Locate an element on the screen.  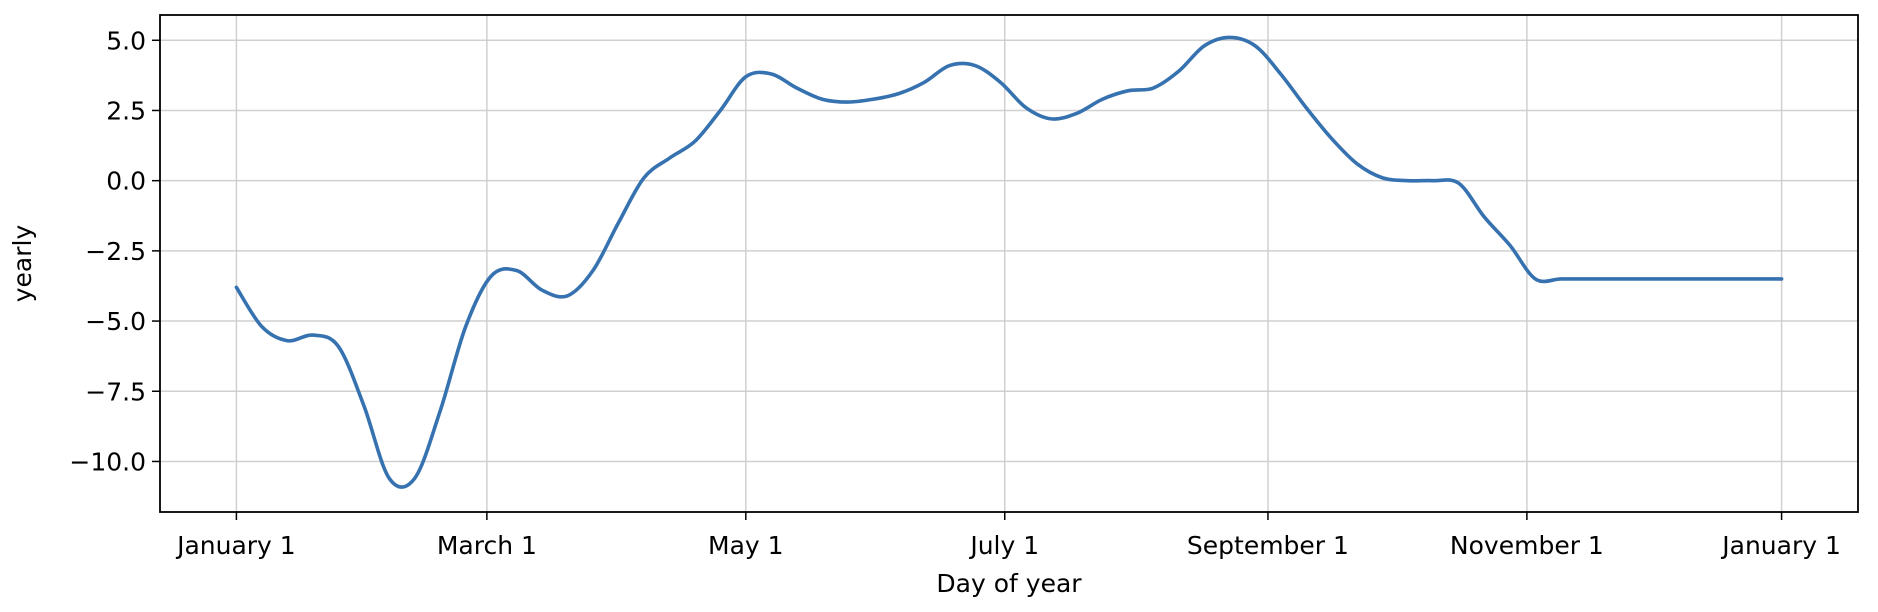
y-tick-label: −10.0 is located at coordinates (107, 461).